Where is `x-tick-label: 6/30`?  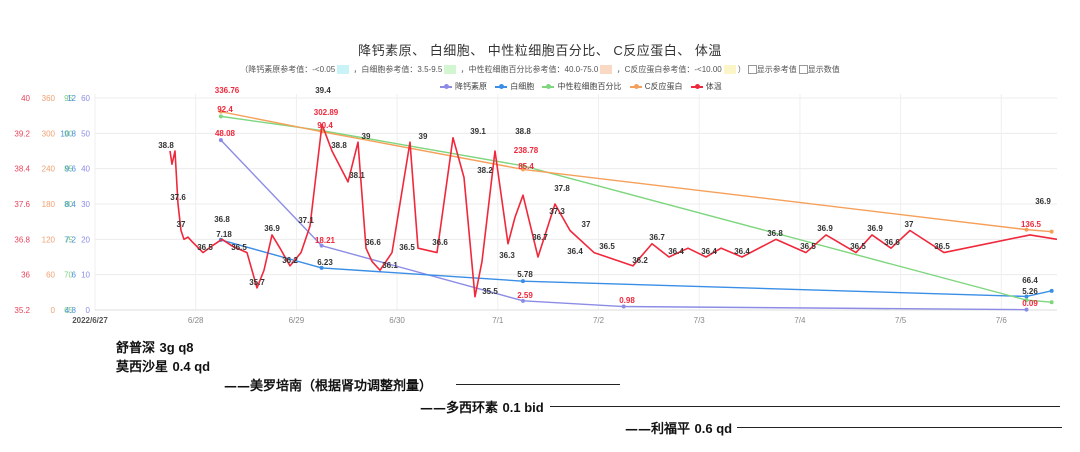
x-tick-label: 6/30 is located at coordinates (397, 320).